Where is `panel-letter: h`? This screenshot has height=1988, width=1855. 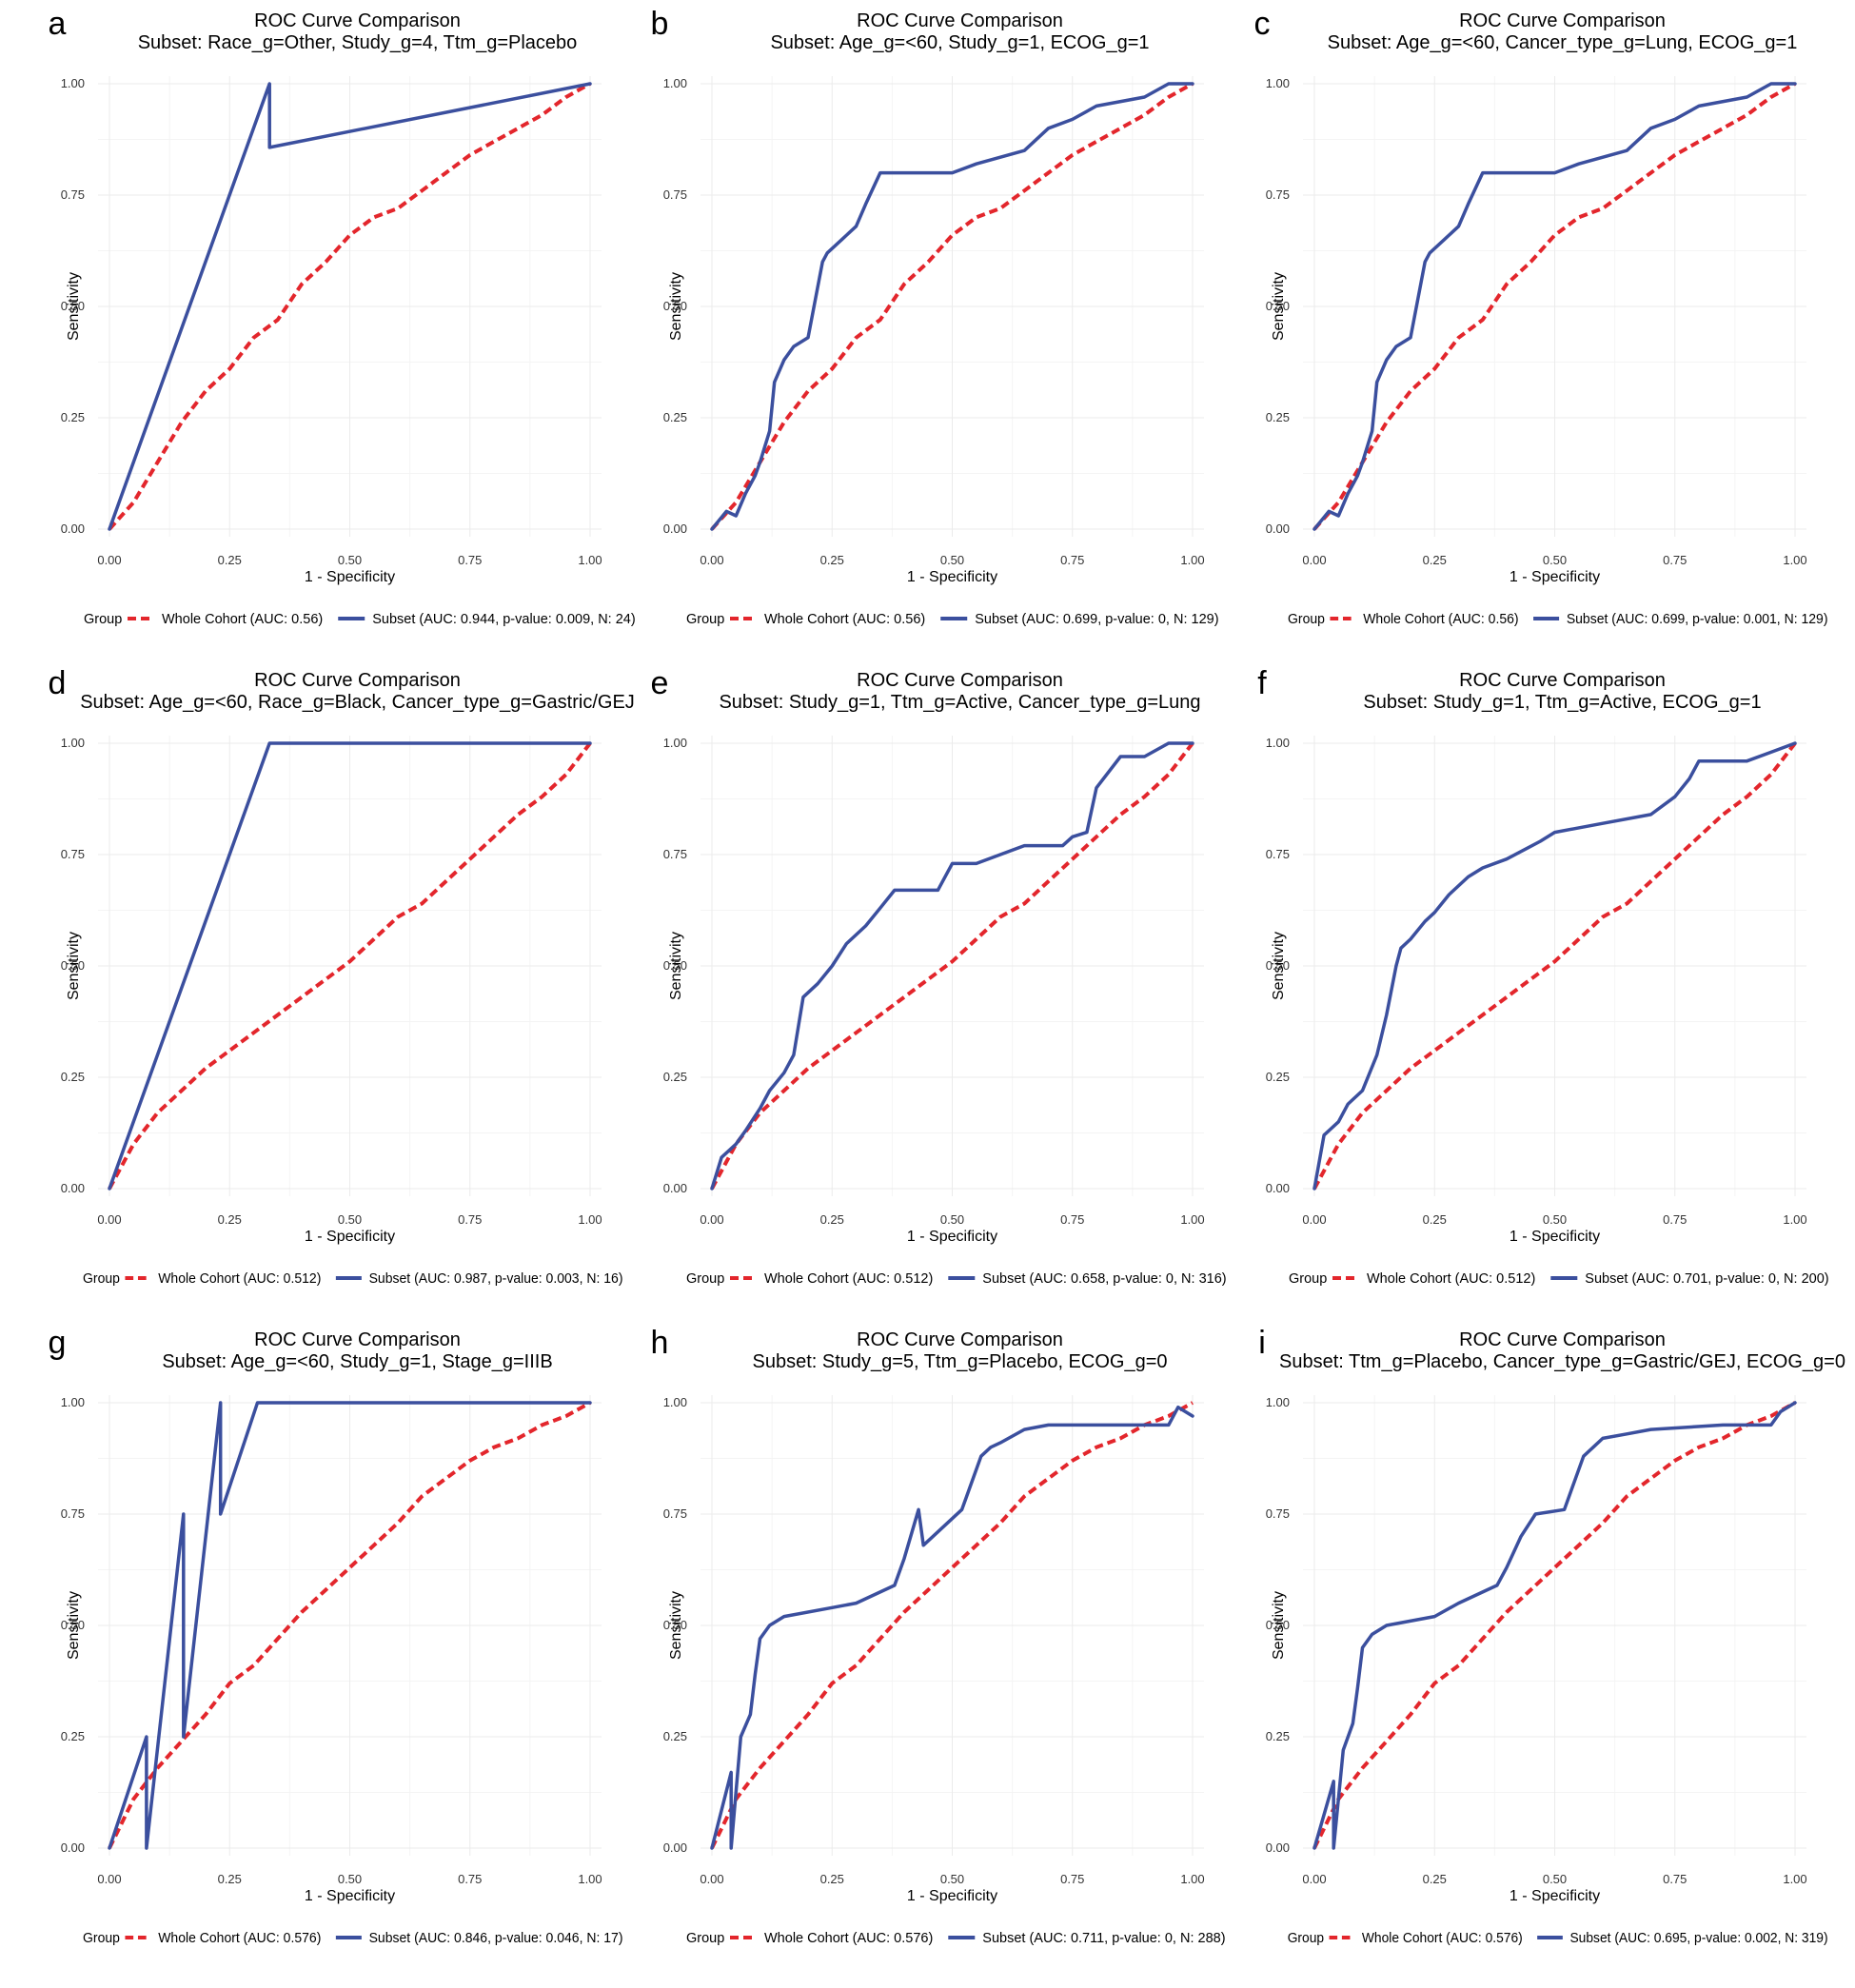 panel-letter: h is located at coordinates (660, 1343).